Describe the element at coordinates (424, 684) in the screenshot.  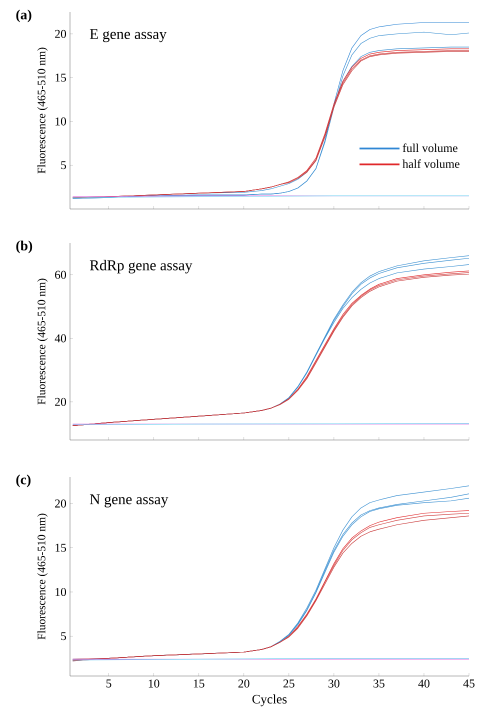
I see `x-tick-label: 40` at that location.